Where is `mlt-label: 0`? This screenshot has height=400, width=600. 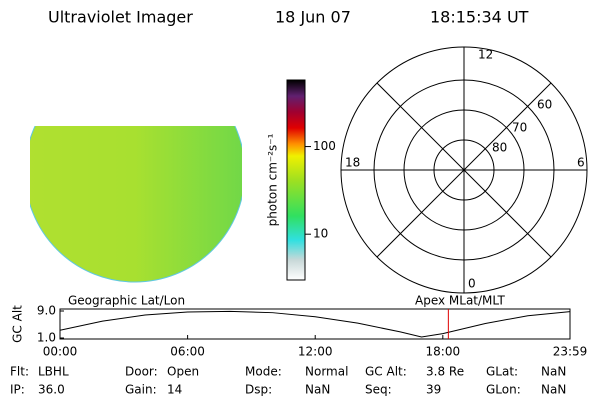 mlt-label: 0 is located at coordinates (472, 284).